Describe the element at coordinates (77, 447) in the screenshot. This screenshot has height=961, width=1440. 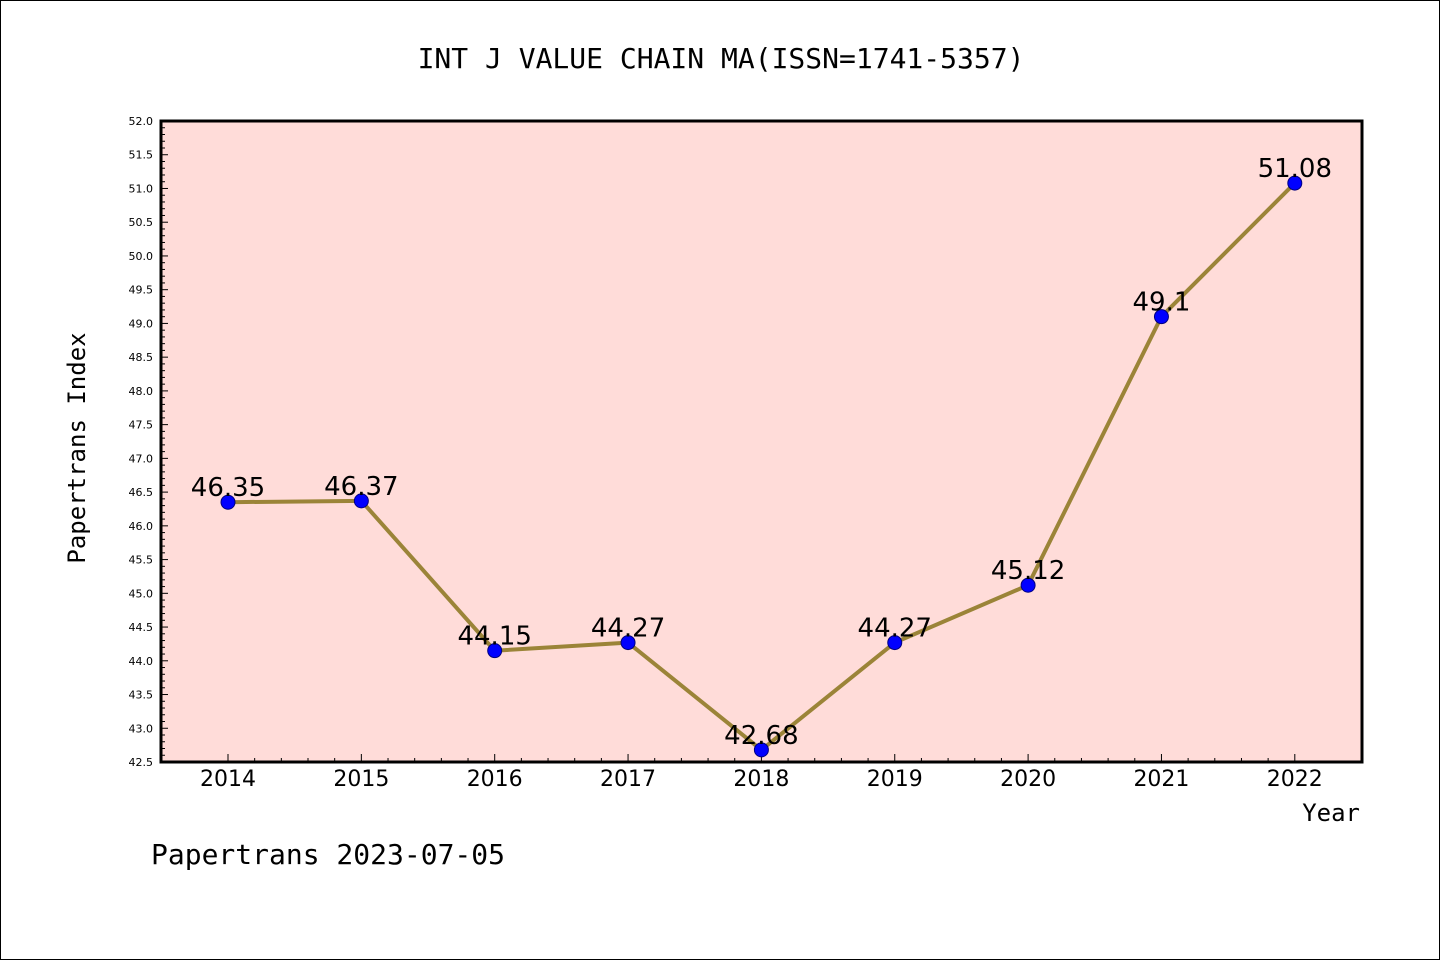
I see `y-axis-label: Papertrans Index` at that location.